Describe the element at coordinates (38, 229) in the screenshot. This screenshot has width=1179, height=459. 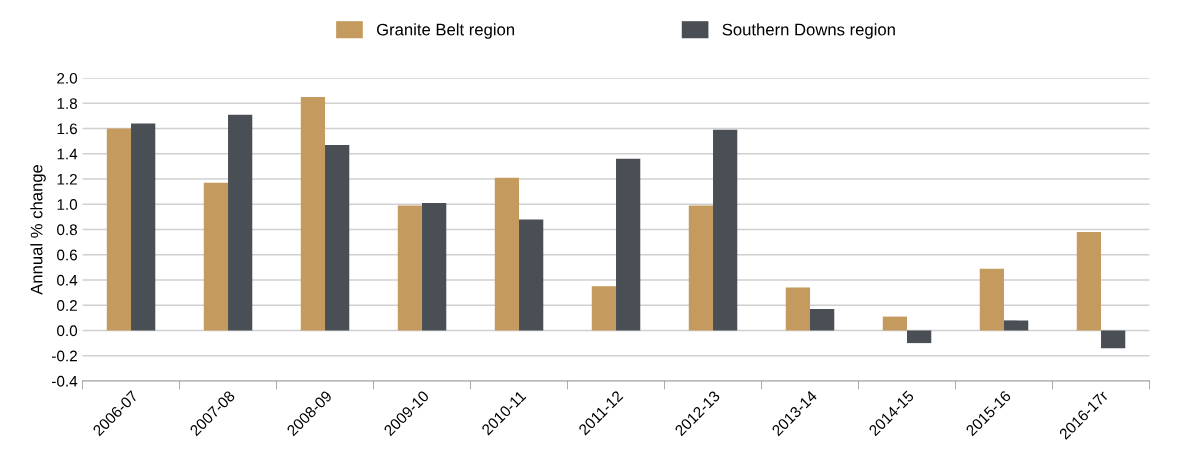
I see `y-axis-title: Annual % change` at that location.